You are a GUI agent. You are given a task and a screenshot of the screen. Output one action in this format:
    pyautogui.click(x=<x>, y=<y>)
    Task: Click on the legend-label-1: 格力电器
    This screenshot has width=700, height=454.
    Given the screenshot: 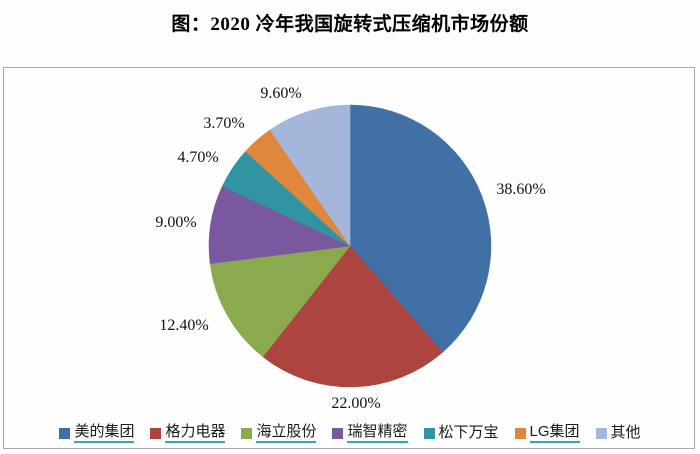 What is the action you would take?
    pyautogui.click(x=195, y=433)
    